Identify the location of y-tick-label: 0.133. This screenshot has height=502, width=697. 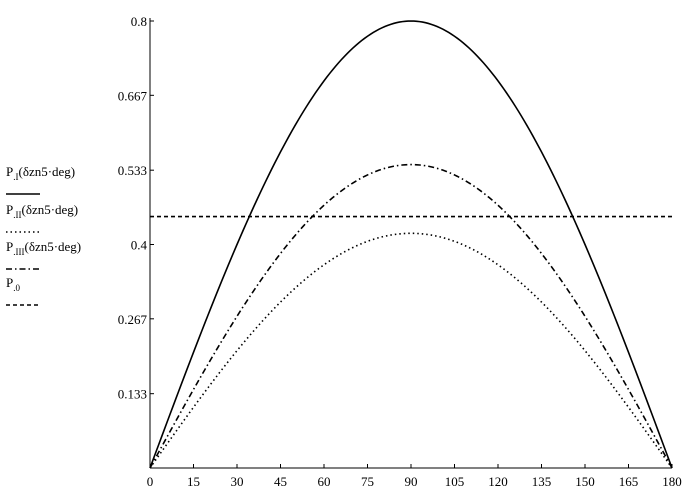
(132, 394).